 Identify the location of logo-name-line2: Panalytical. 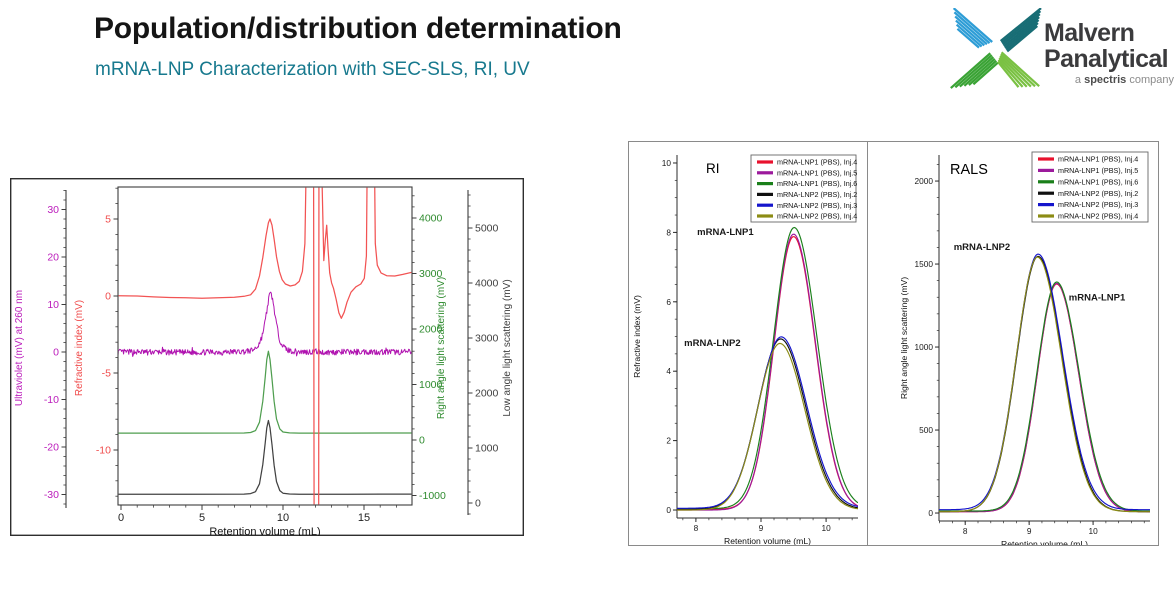
(1106, 59).